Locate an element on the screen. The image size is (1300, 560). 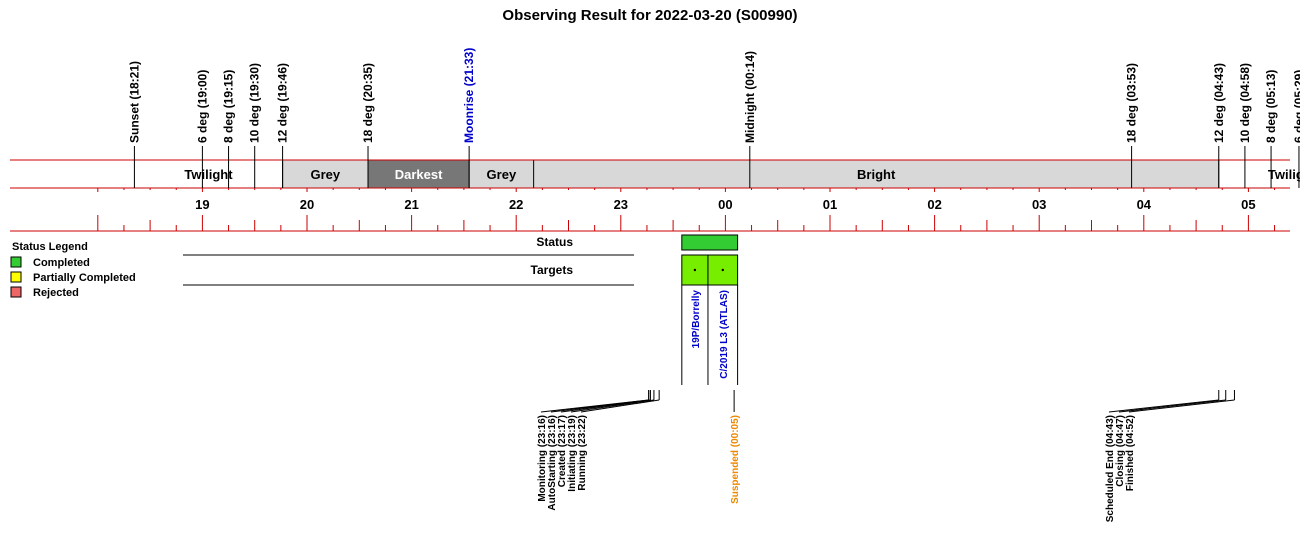
hour-label-03: 03 is located at coordinates (1039, 204).